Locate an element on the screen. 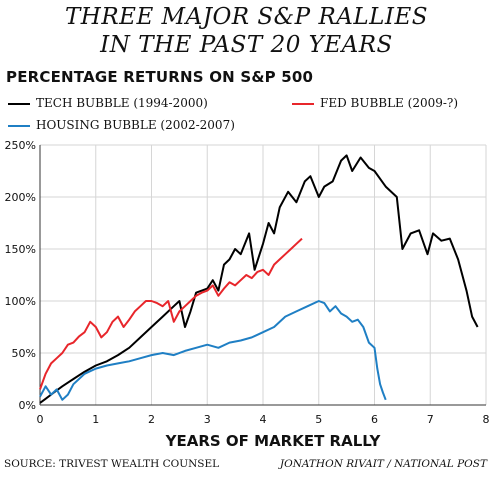 This screenshot has width=493, height=480. x-tick-label: 7 is located at coordinates (430, 419).